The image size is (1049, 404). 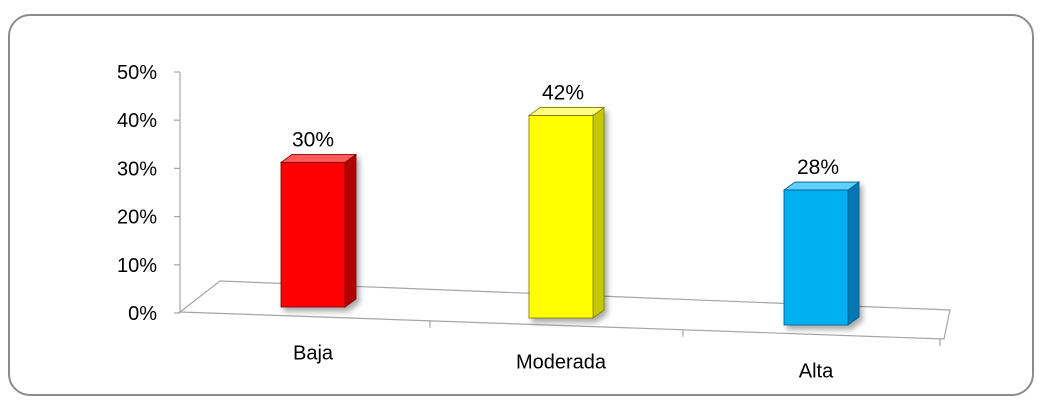 I want to click on data-label: 42%, so click(x=563, y=93).